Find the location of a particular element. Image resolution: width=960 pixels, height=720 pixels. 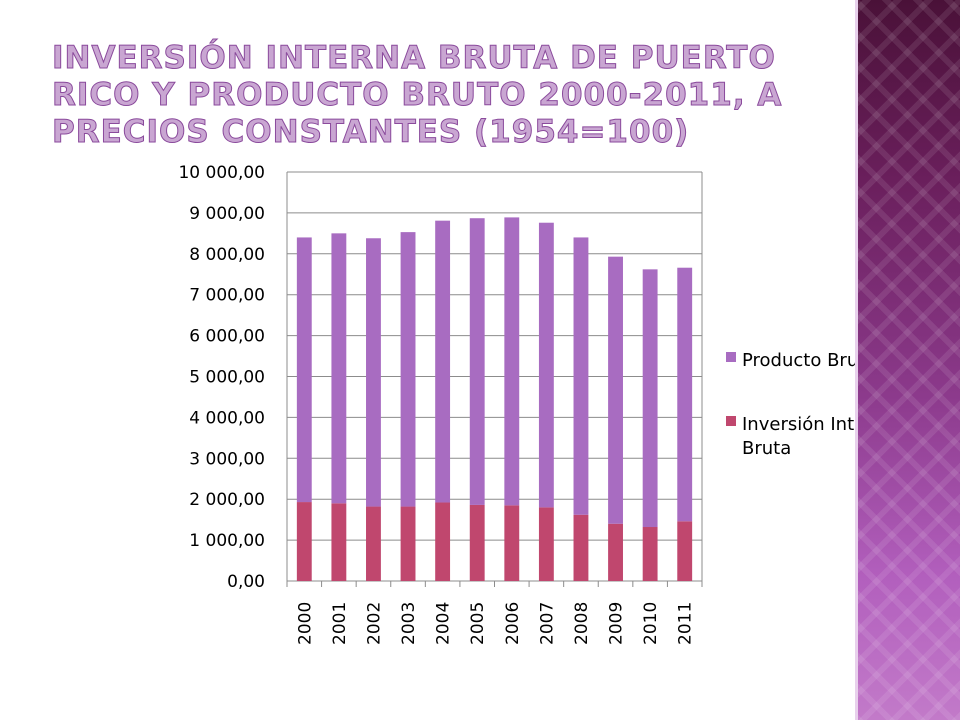

x-tick-label: 2010 is located at coordinates (651, 623).